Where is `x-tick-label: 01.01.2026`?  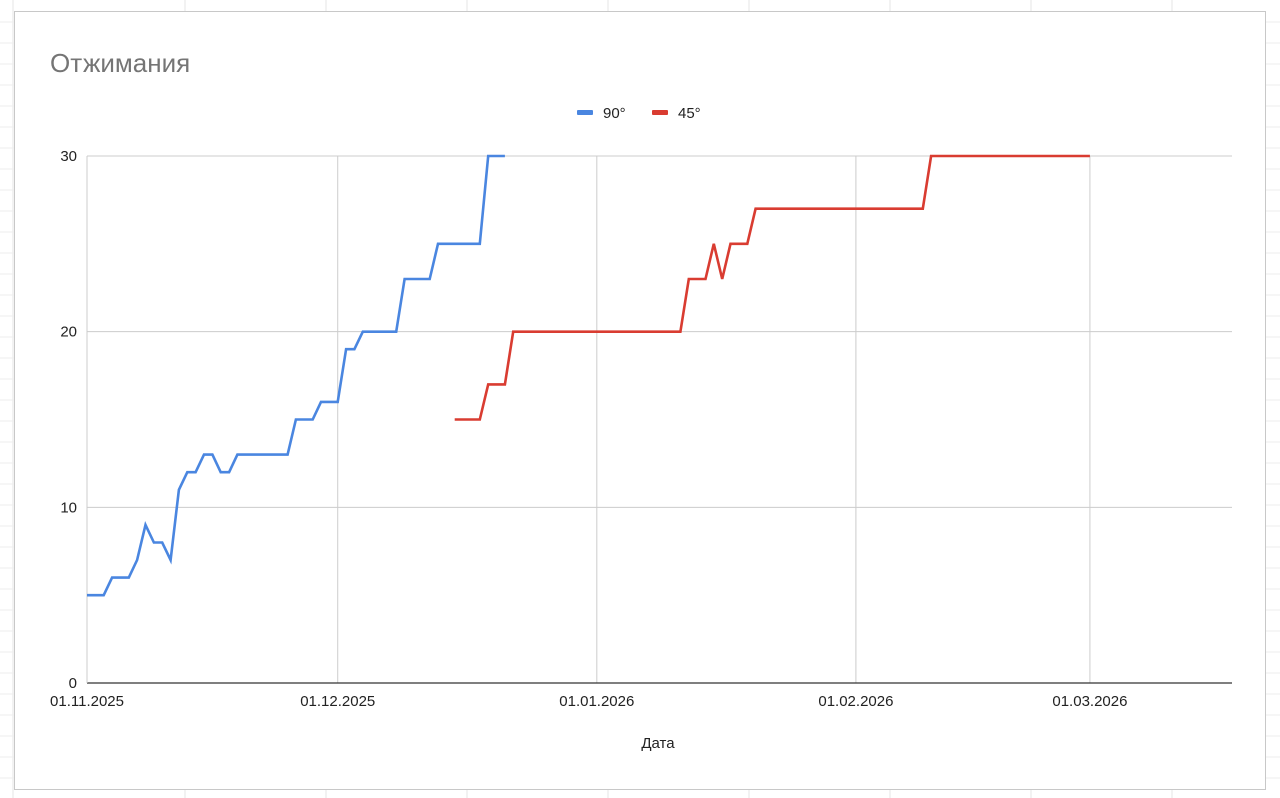 x-tick-label: 01.01.2026 is located at coordinates (596, 701).